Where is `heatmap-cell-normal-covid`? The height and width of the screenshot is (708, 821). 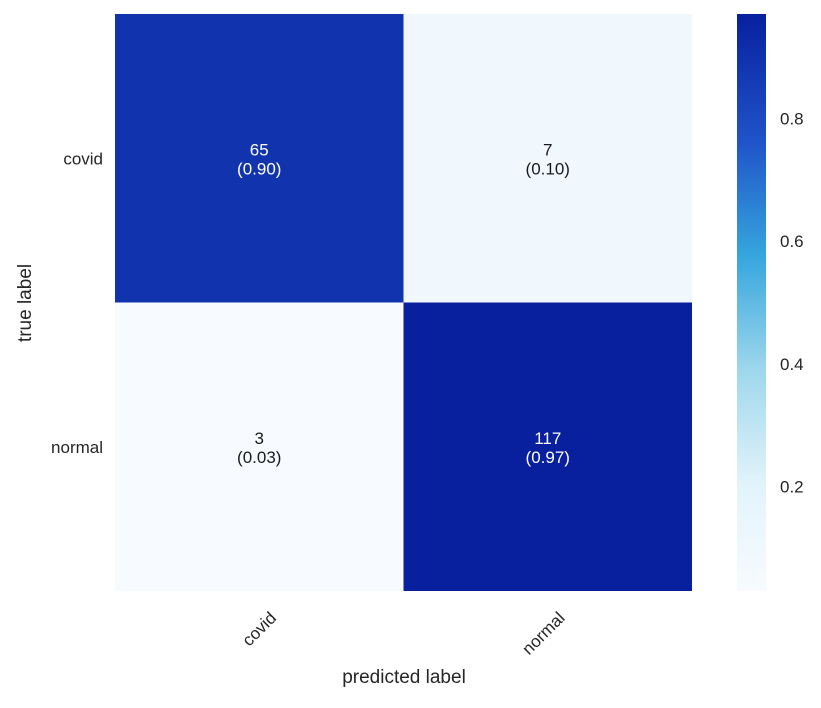
heatmap-cell-normal-covid is located at coordinates (259, 446).